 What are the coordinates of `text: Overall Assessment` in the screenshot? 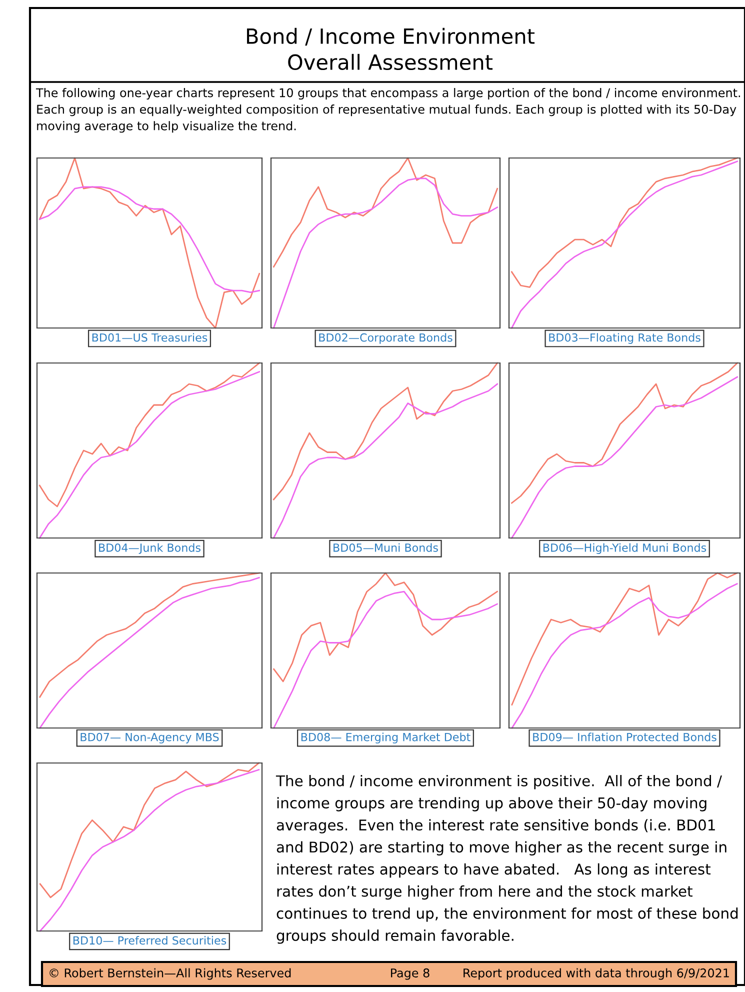 It's located at (390, 62).